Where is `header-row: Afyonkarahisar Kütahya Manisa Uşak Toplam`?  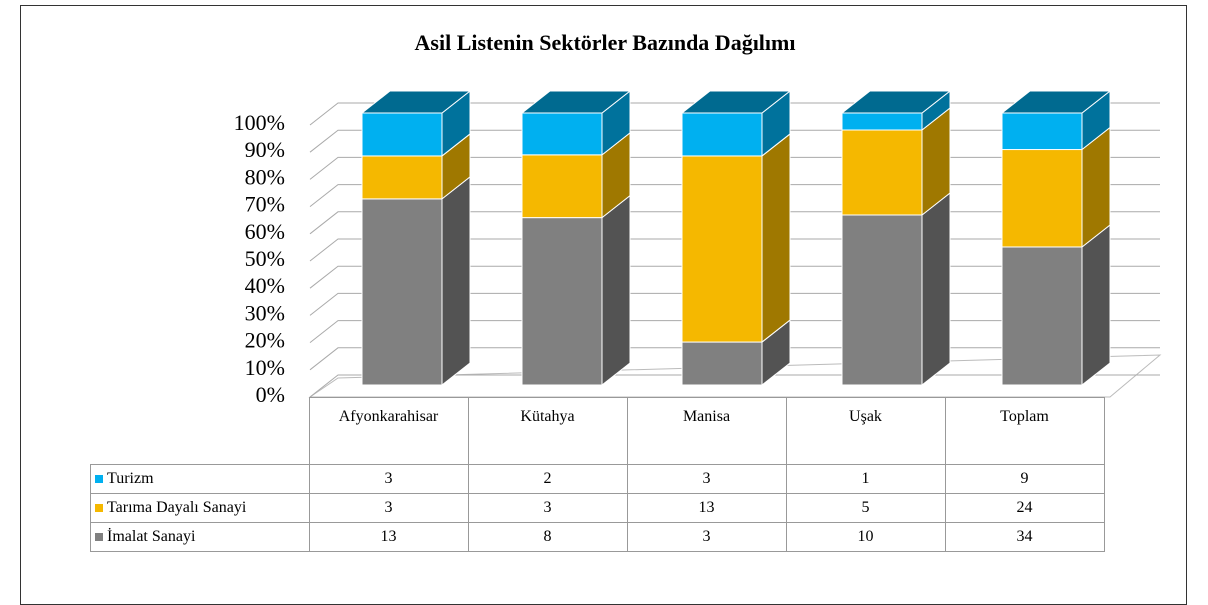
header-row: Afyonkarahisar Kütahya Manisa Uşak Toplam is located at coordinates (598, 431).